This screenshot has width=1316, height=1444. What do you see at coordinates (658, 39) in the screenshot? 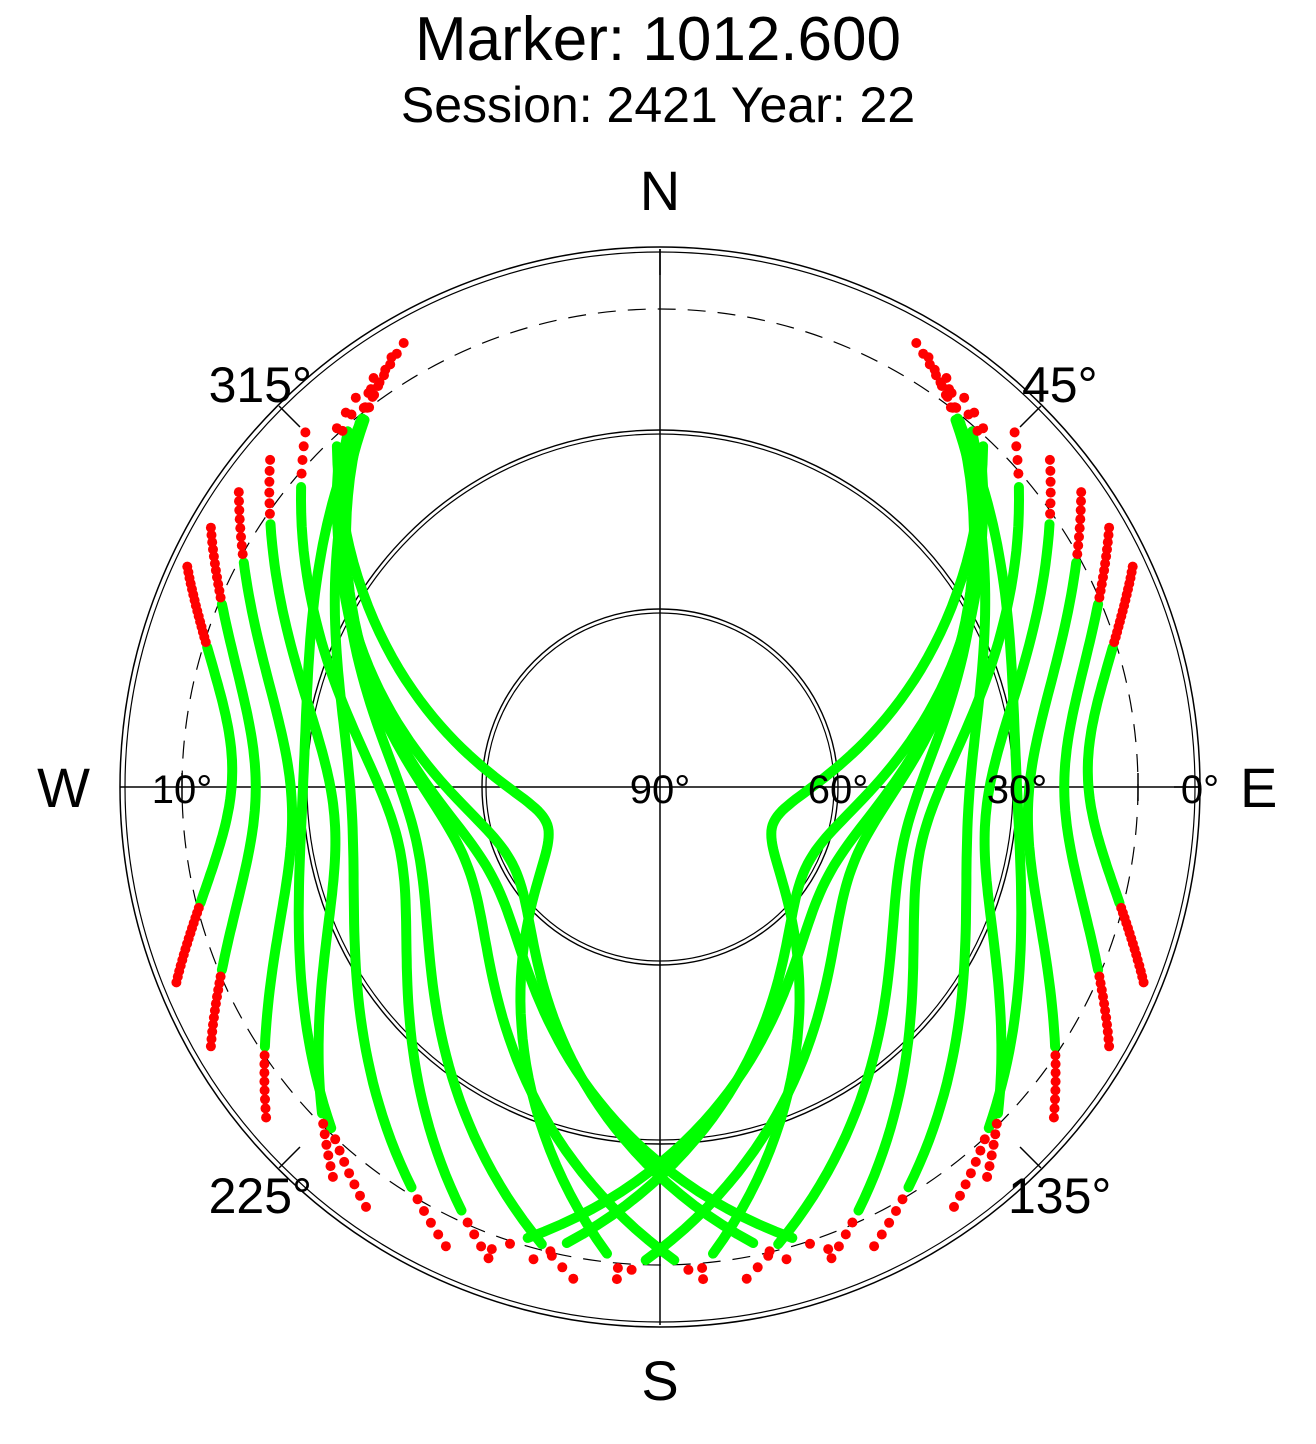
I see `chart-title: Marker: 1012.600` at bounding box center [658, 39].